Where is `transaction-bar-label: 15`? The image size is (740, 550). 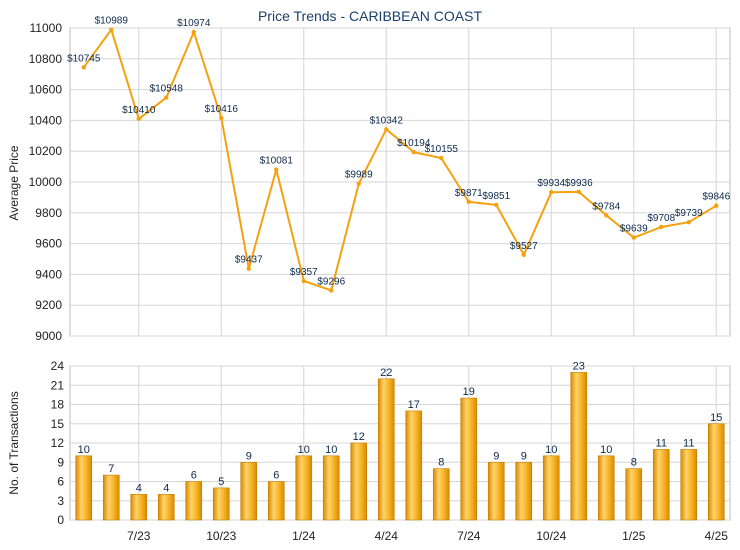 transaction-bar-label: 15 is located at coordinates (716, 418).